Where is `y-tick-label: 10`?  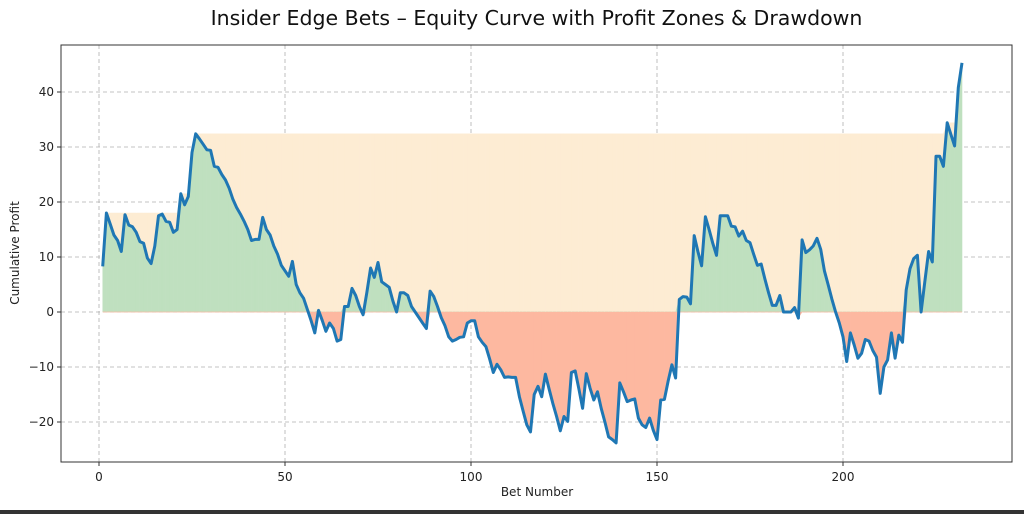
y-tick-label: 10 is located at coordinates (46, 257).